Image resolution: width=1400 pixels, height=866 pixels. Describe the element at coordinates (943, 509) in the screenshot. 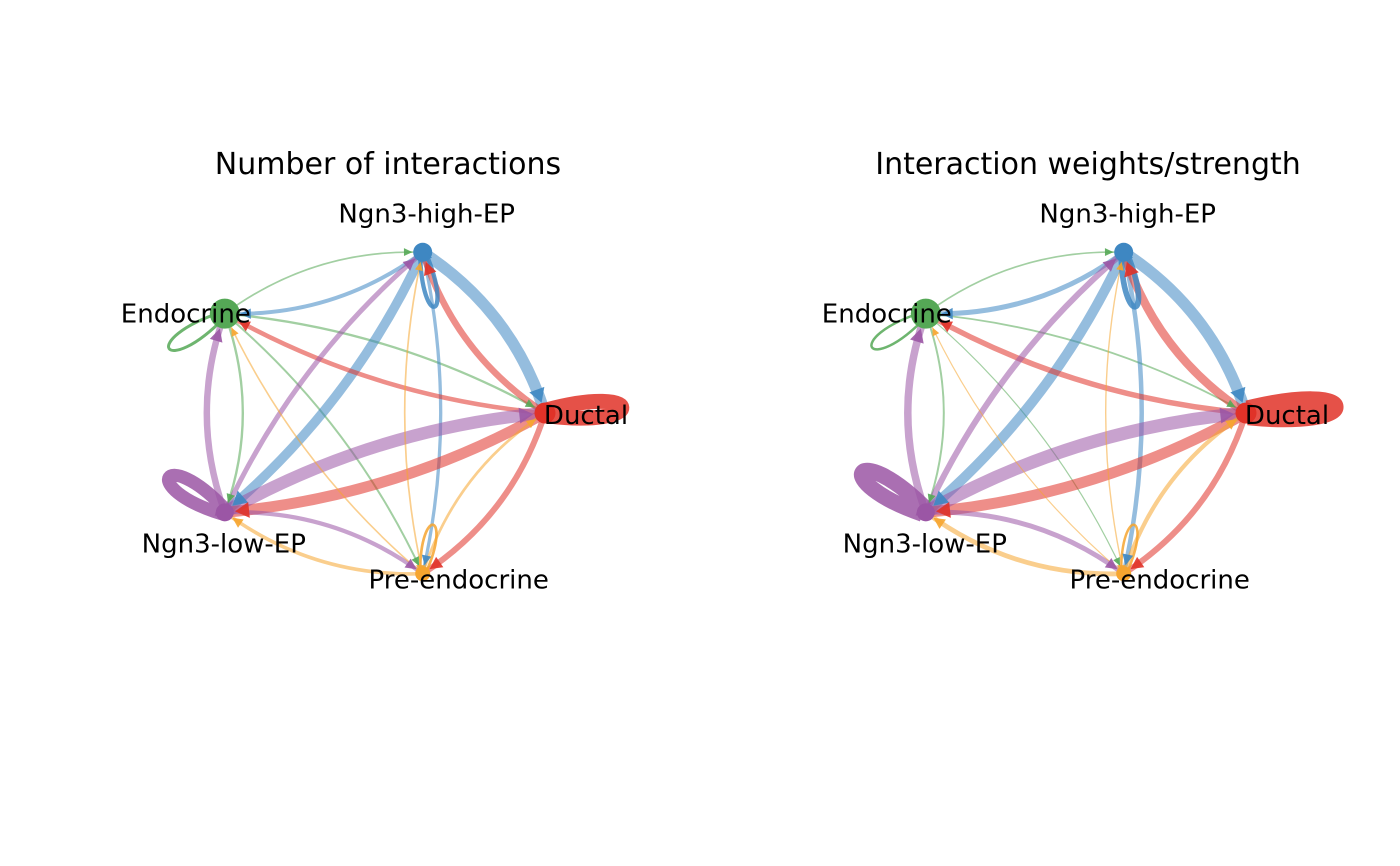

I see `arrowhead-ductal-to-ngn3_low` at that location.